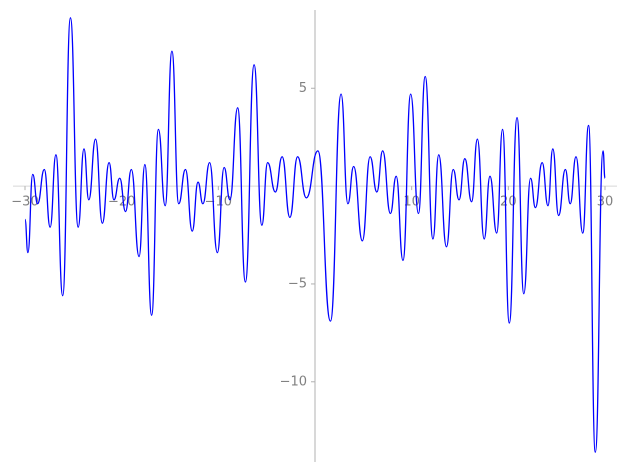  What do you see at coordinates (605, 202) in the screenshot?
I see `x-tick-label: 30` at bounding box center [605, 202].